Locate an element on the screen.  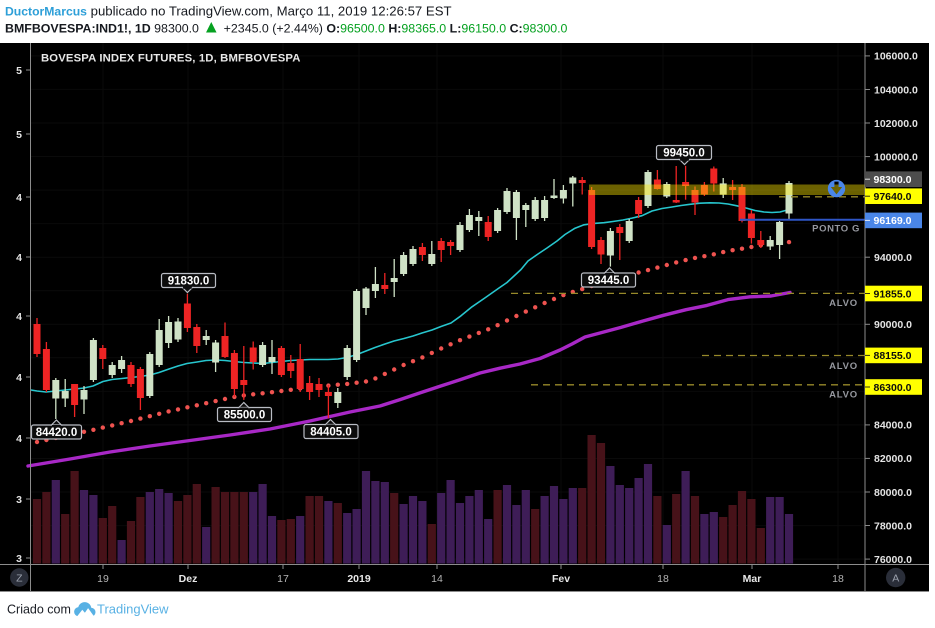
svg-text: 78000.0 is located at coordinates (893, 526).